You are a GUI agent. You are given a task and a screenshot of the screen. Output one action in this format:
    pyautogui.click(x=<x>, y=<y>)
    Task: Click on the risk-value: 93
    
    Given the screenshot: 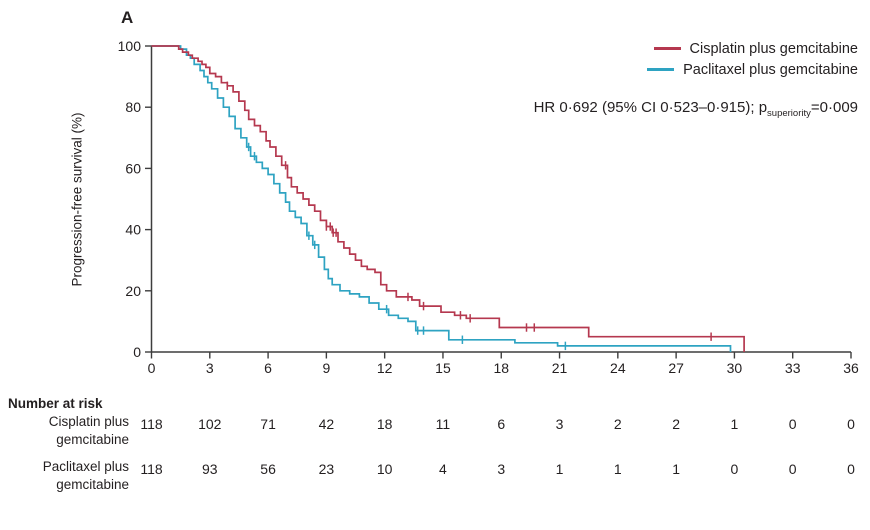 What is the action you would take?
    pyautogui.click(x=210, y=469)
    